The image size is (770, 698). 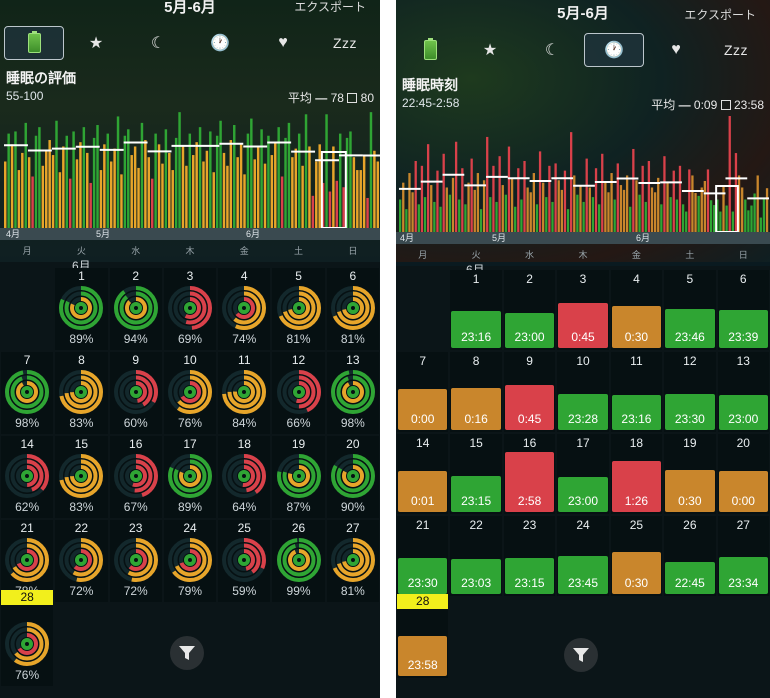 I want to click on day-cell: 13 23:00, so click(x=743, y=392).